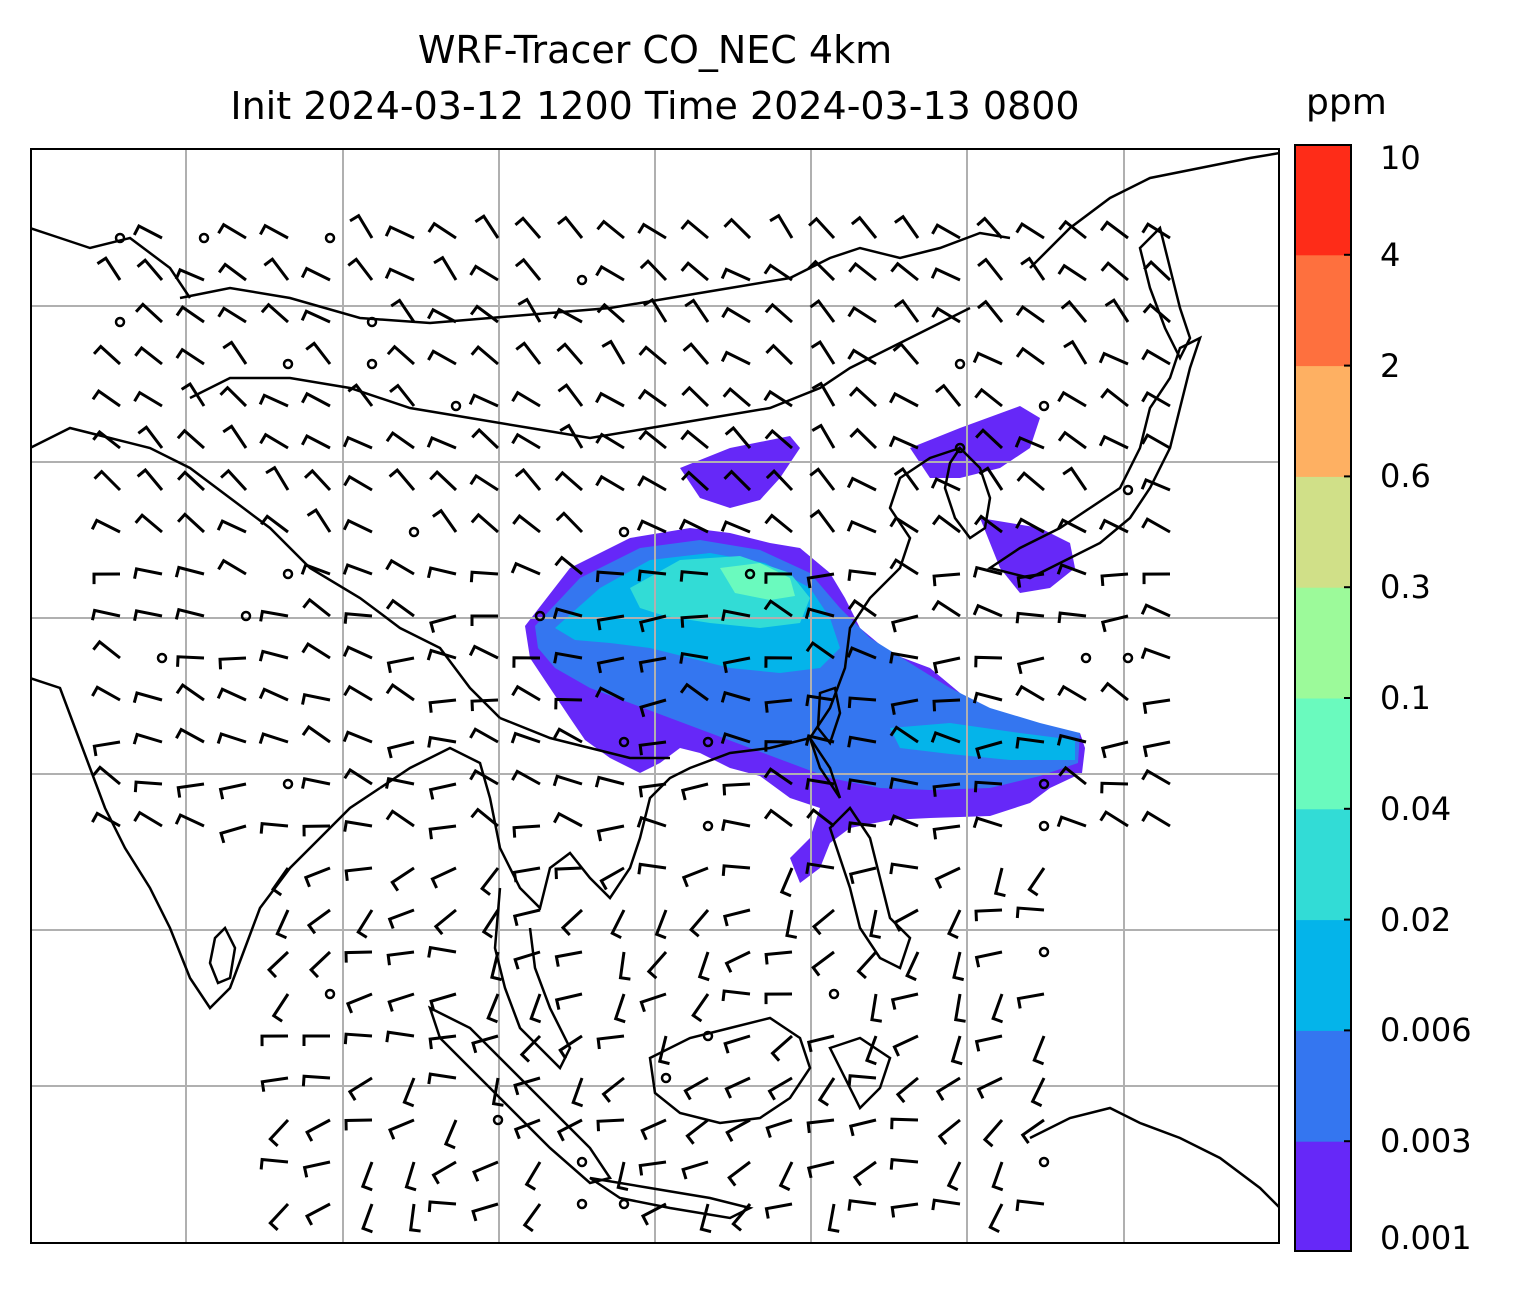 The image size is (1528, 1306). I want to click on coastline-india, so click(205, 843).